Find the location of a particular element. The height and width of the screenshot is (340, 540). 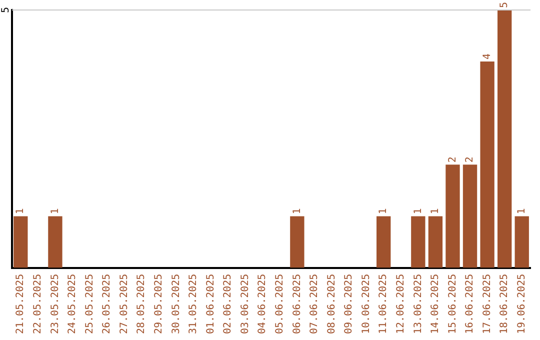

x-tick-label: 25.05.2025 is located at coordinates (90, 304).